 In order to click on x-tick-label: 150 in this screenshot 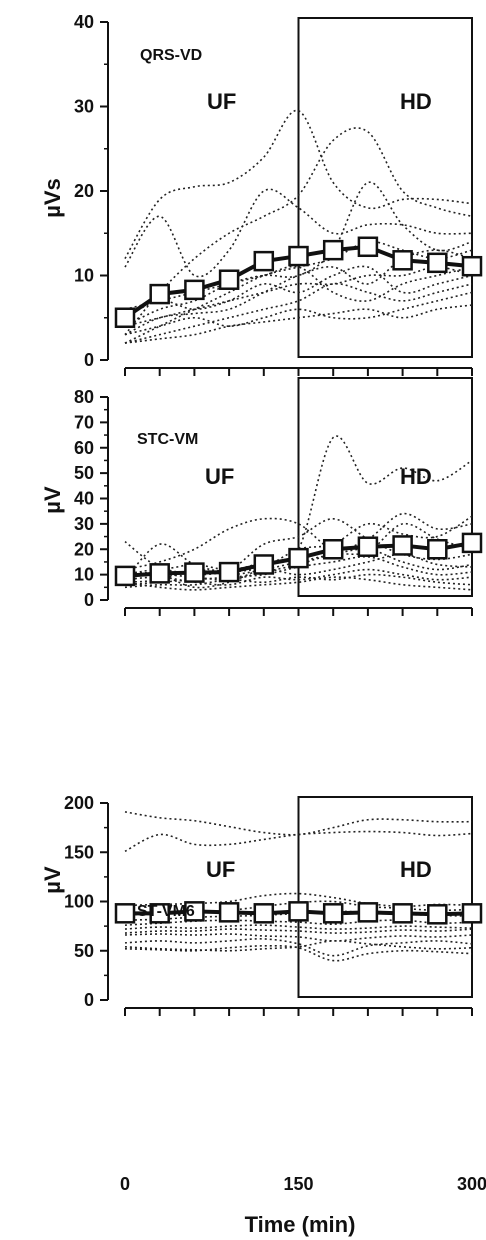, I will do `click(298, 1184)`.